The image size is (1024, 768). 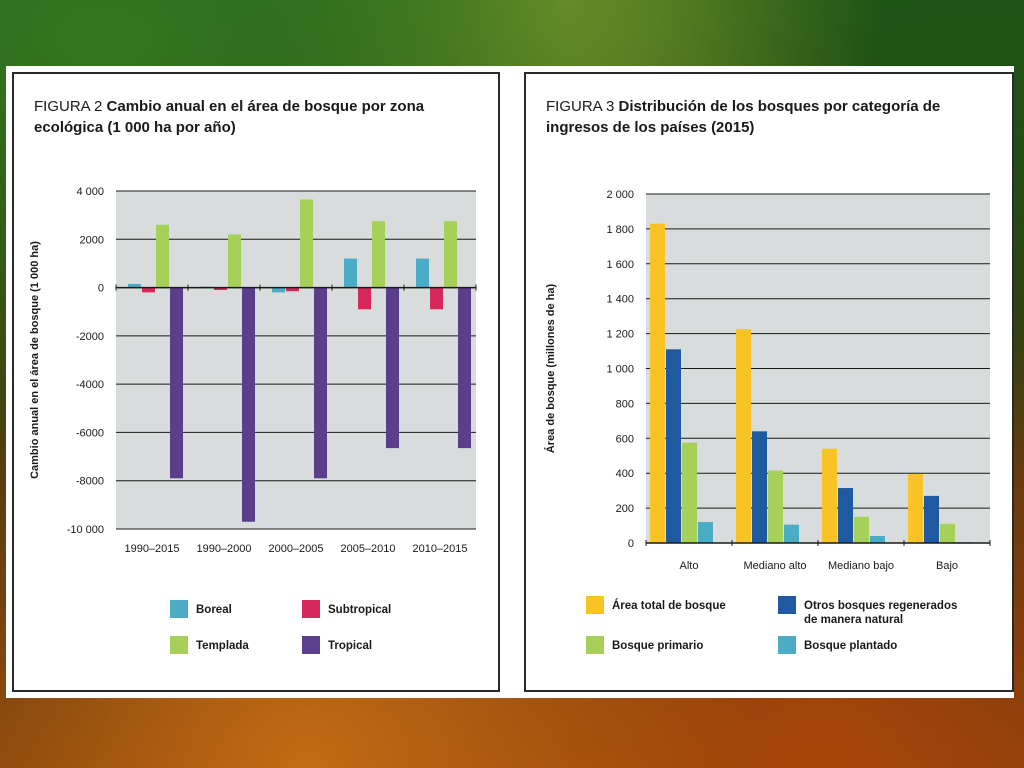 What do you see at coordinates (295, 549) in the screenshot?
I see `x-category-label: 2000–2005` at bounding box center [295, 549].